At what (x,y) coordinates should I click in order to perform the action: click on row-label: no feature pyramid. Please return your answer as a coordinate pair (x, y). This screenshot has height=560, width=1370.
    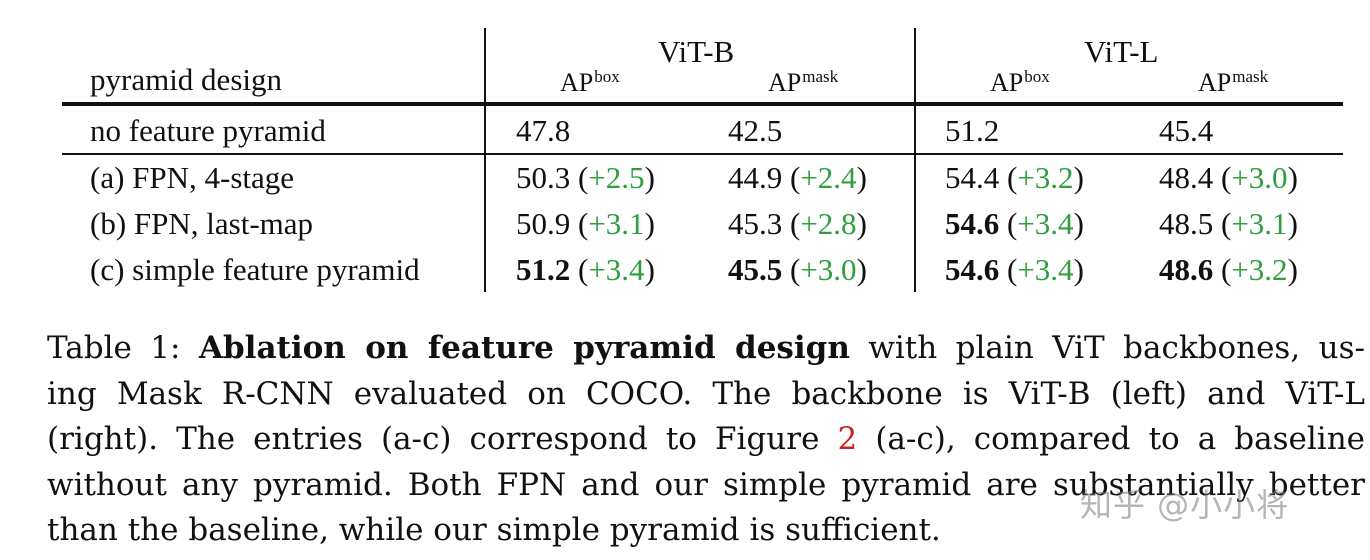
    Looking at the image, I should click on (208, 130).